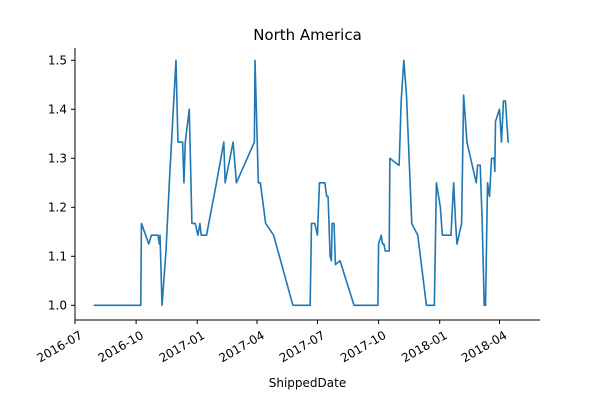 Image resolution: width=600 pixels, height=400 pixels. What do you see at coordinates (484, 346) in the screenshot?
I see `x-tick-label: 2018-04` at bounding box center [484, 346].